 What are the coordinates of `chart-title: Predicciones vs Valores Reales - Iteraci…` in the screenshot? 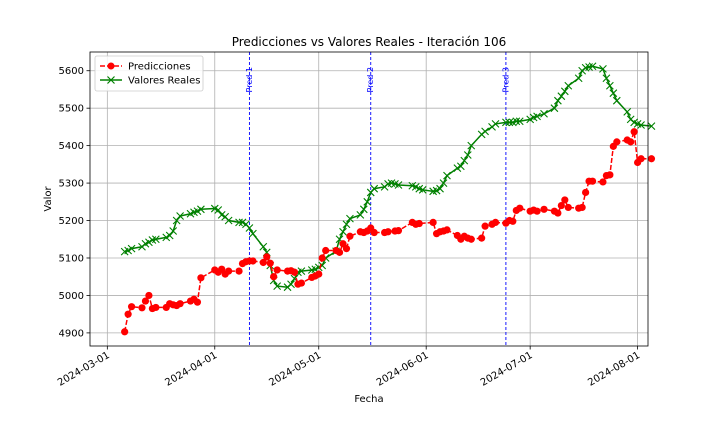 It's located at (369, 42).